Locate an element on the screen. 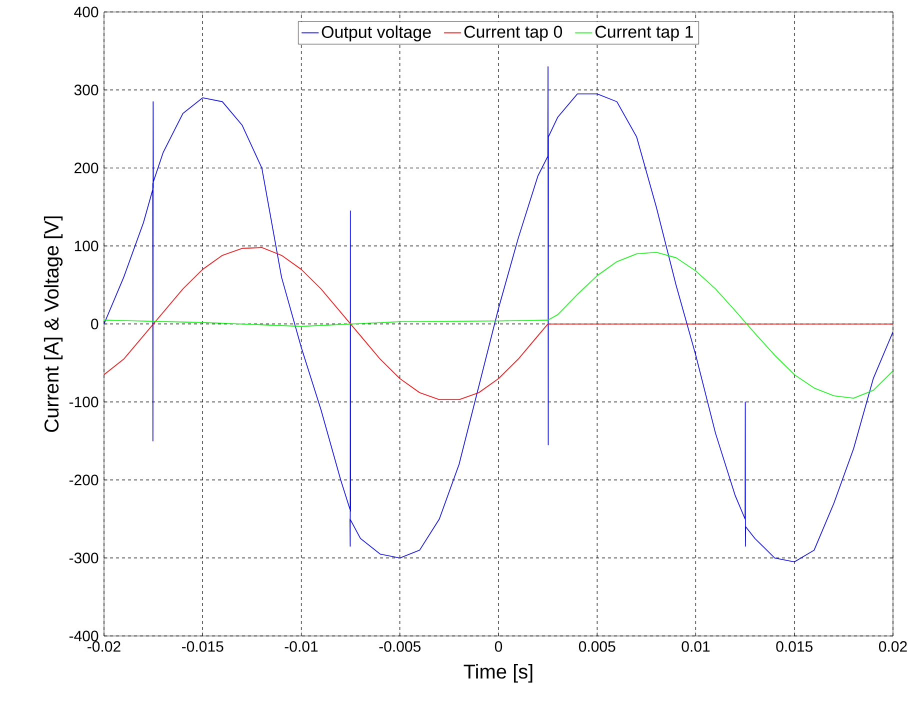  legend-label: Current tap 0 is located at coordinates (513, 34).